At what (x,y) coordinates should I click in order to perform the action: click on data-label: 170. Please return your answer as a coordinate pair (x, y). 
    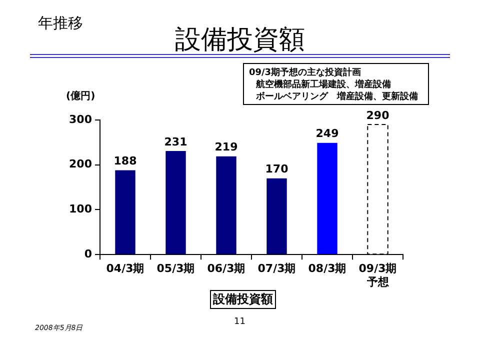
    Looking at the image, I should click on (277, 169).